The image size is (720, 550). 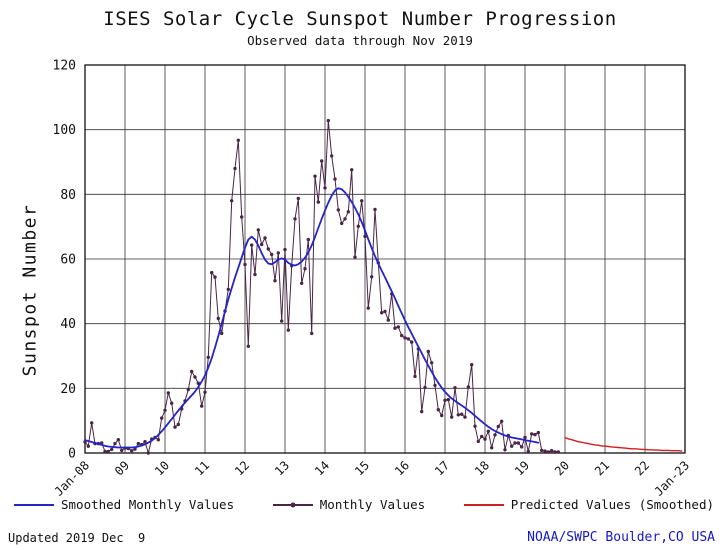 What do you see at coordinates (148, 504) in the screenshot?
I see `legend-label-smoothed: Smoothed Monthly Values` at bounding box center [148, 504].